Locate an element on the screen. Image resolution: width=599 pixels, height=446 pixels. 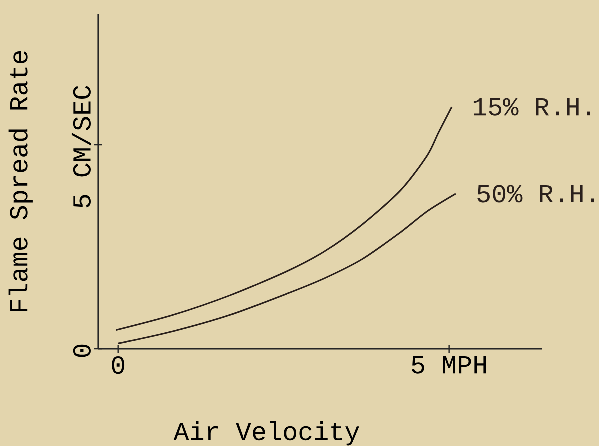
x-axis-title: Air Velocity is located at coordinates (267, 434).